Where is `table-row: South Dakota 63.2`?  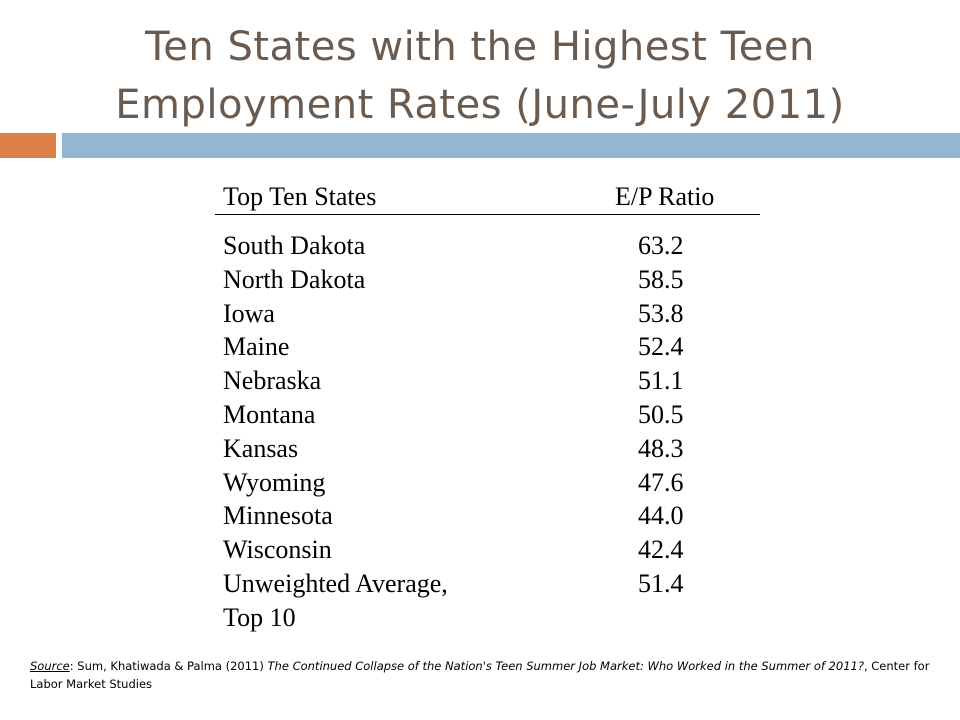
table-row: South Dakota 63.2 is located at coordinates (487, 246).